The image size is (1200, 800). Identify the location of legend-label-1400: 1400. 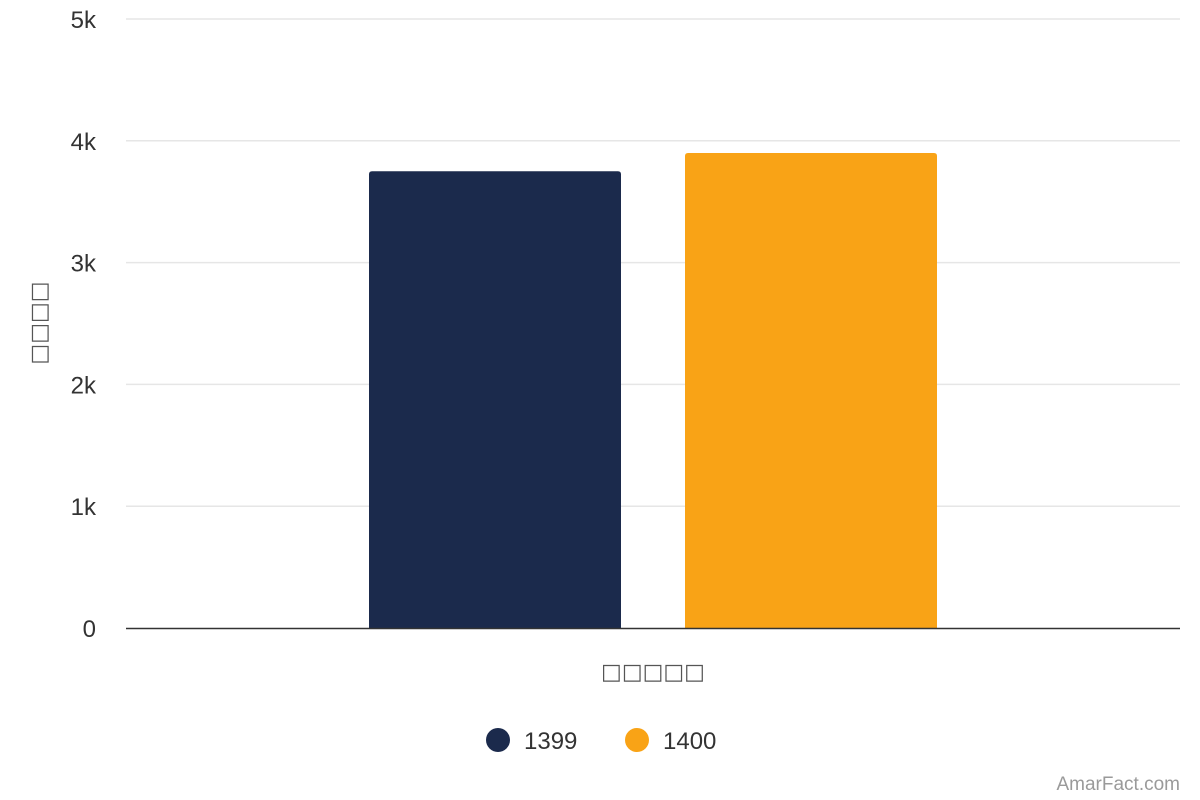
(689, 741).